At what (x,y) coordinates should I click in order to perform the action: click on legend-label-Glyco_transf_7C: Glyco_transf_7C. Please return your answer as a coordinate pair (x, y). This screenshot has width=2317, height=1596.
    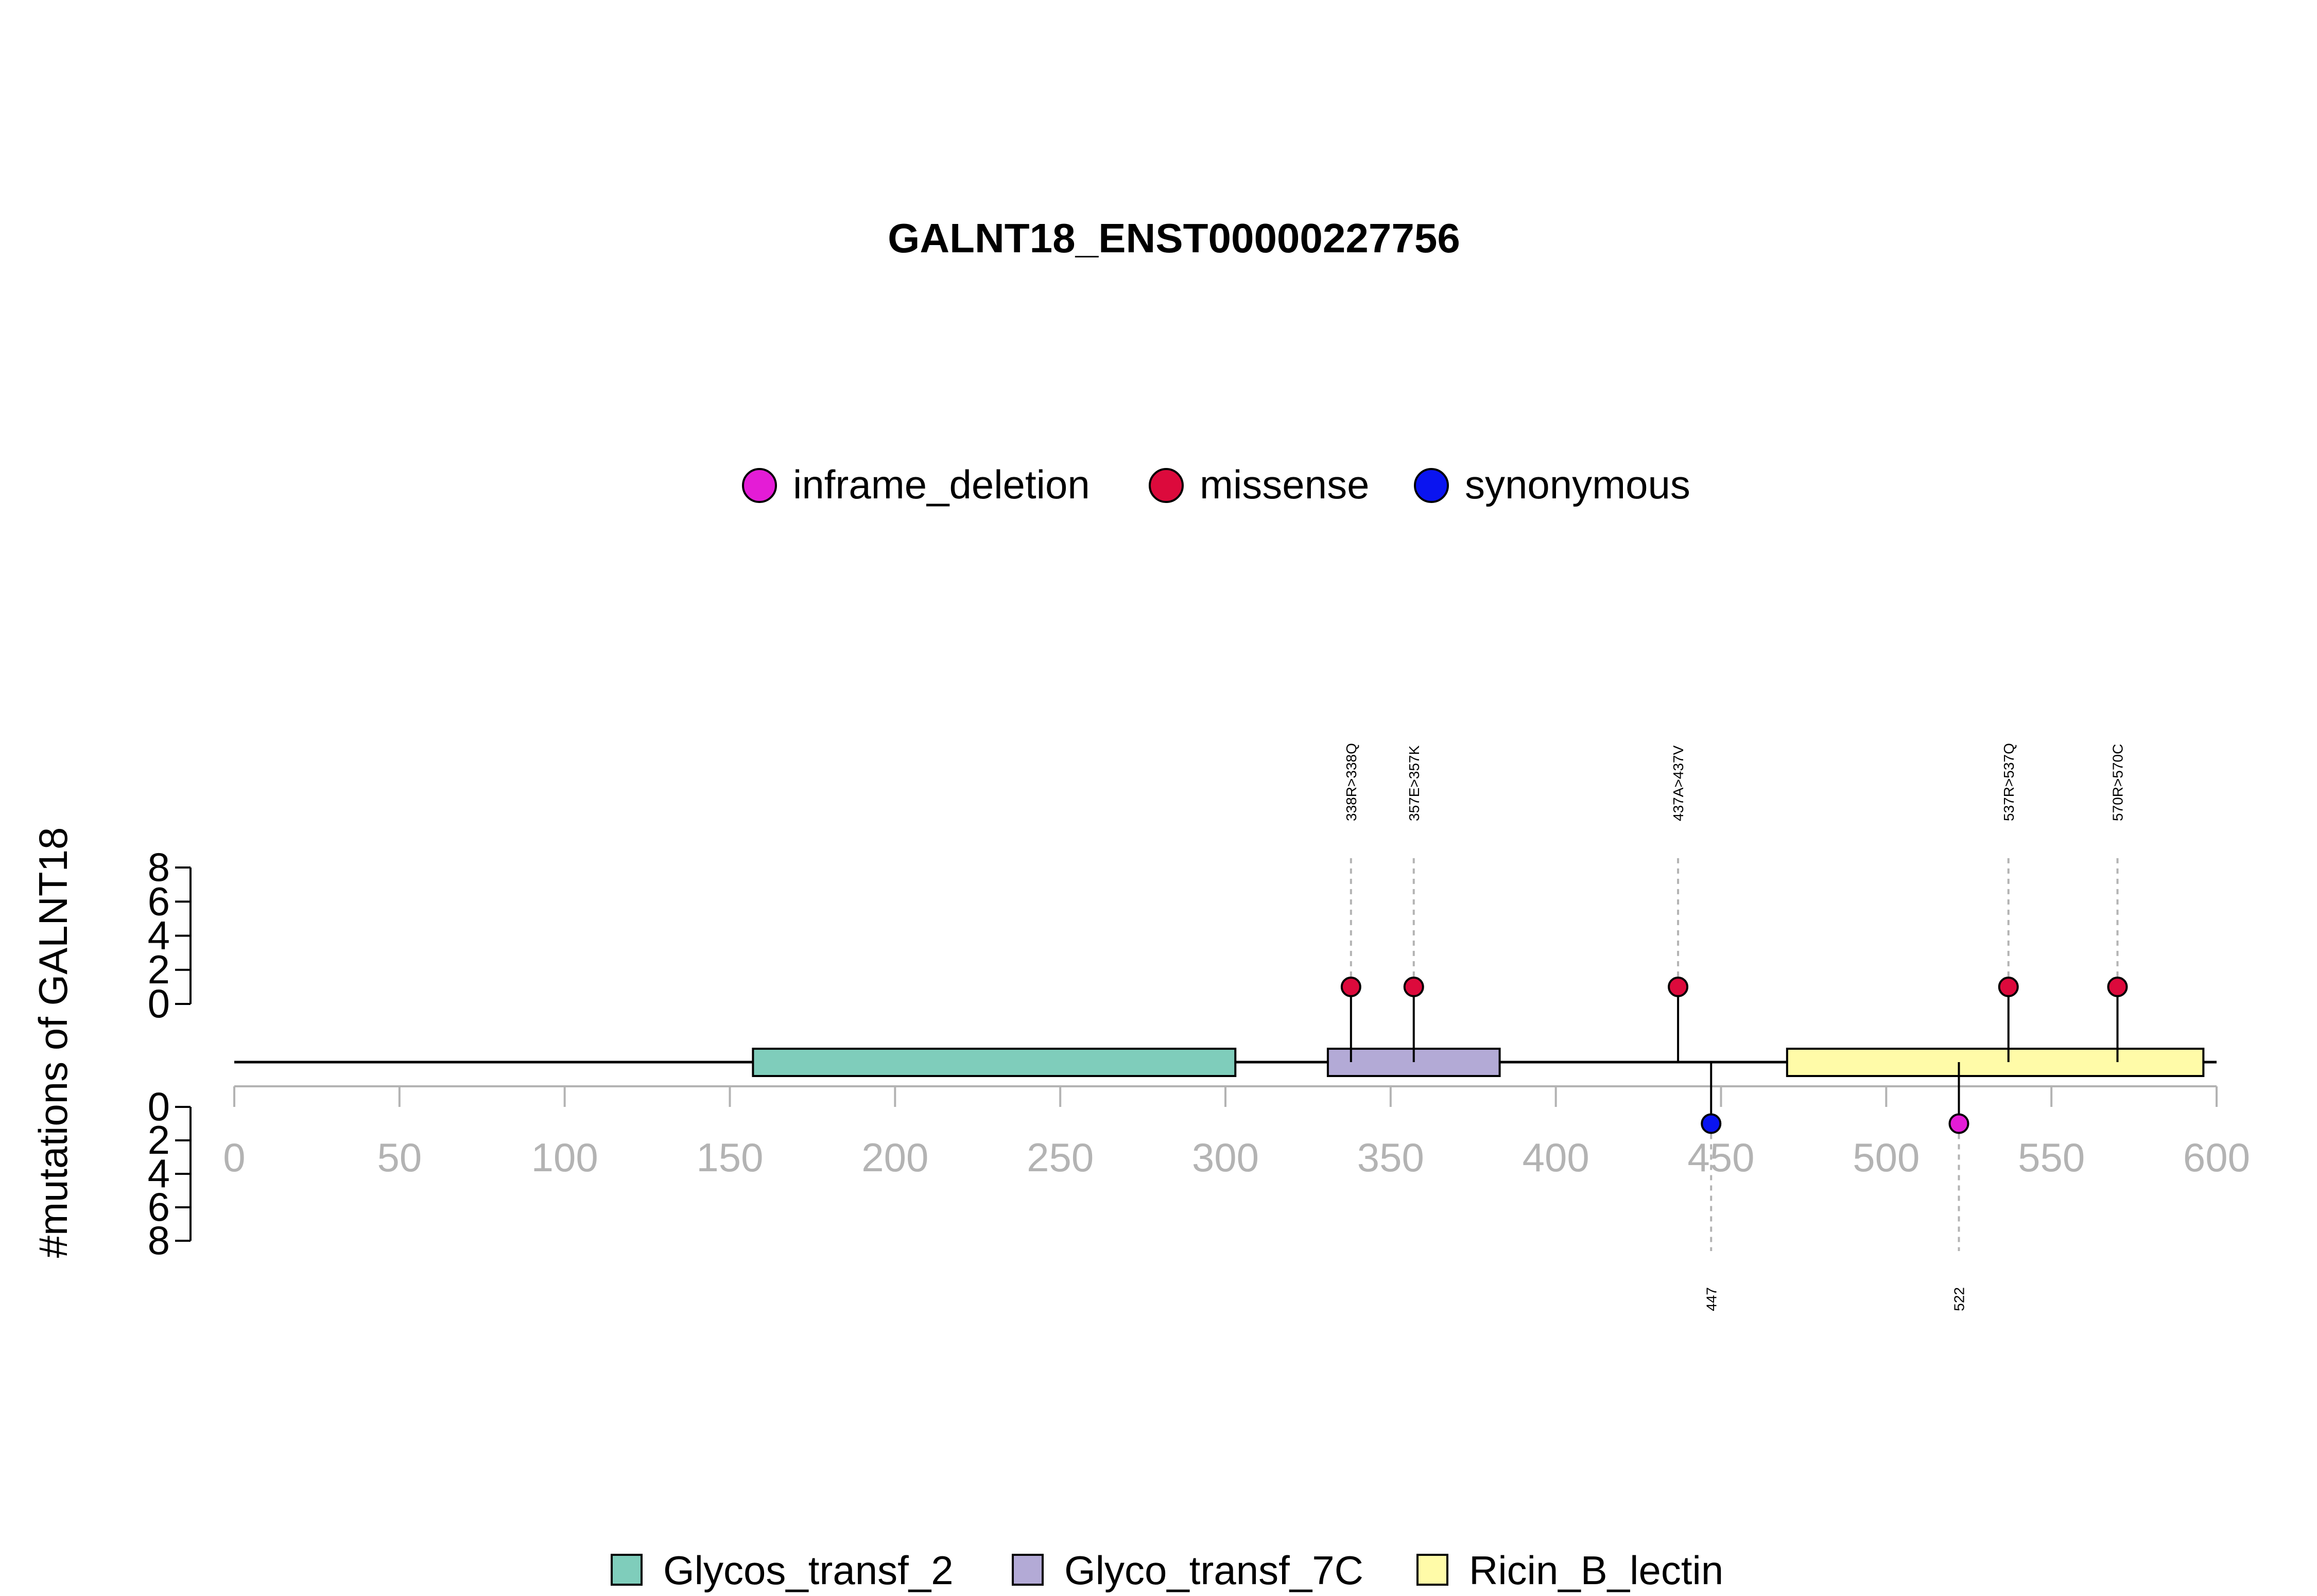
    Looking at the image, I should click on (1213, 1571).